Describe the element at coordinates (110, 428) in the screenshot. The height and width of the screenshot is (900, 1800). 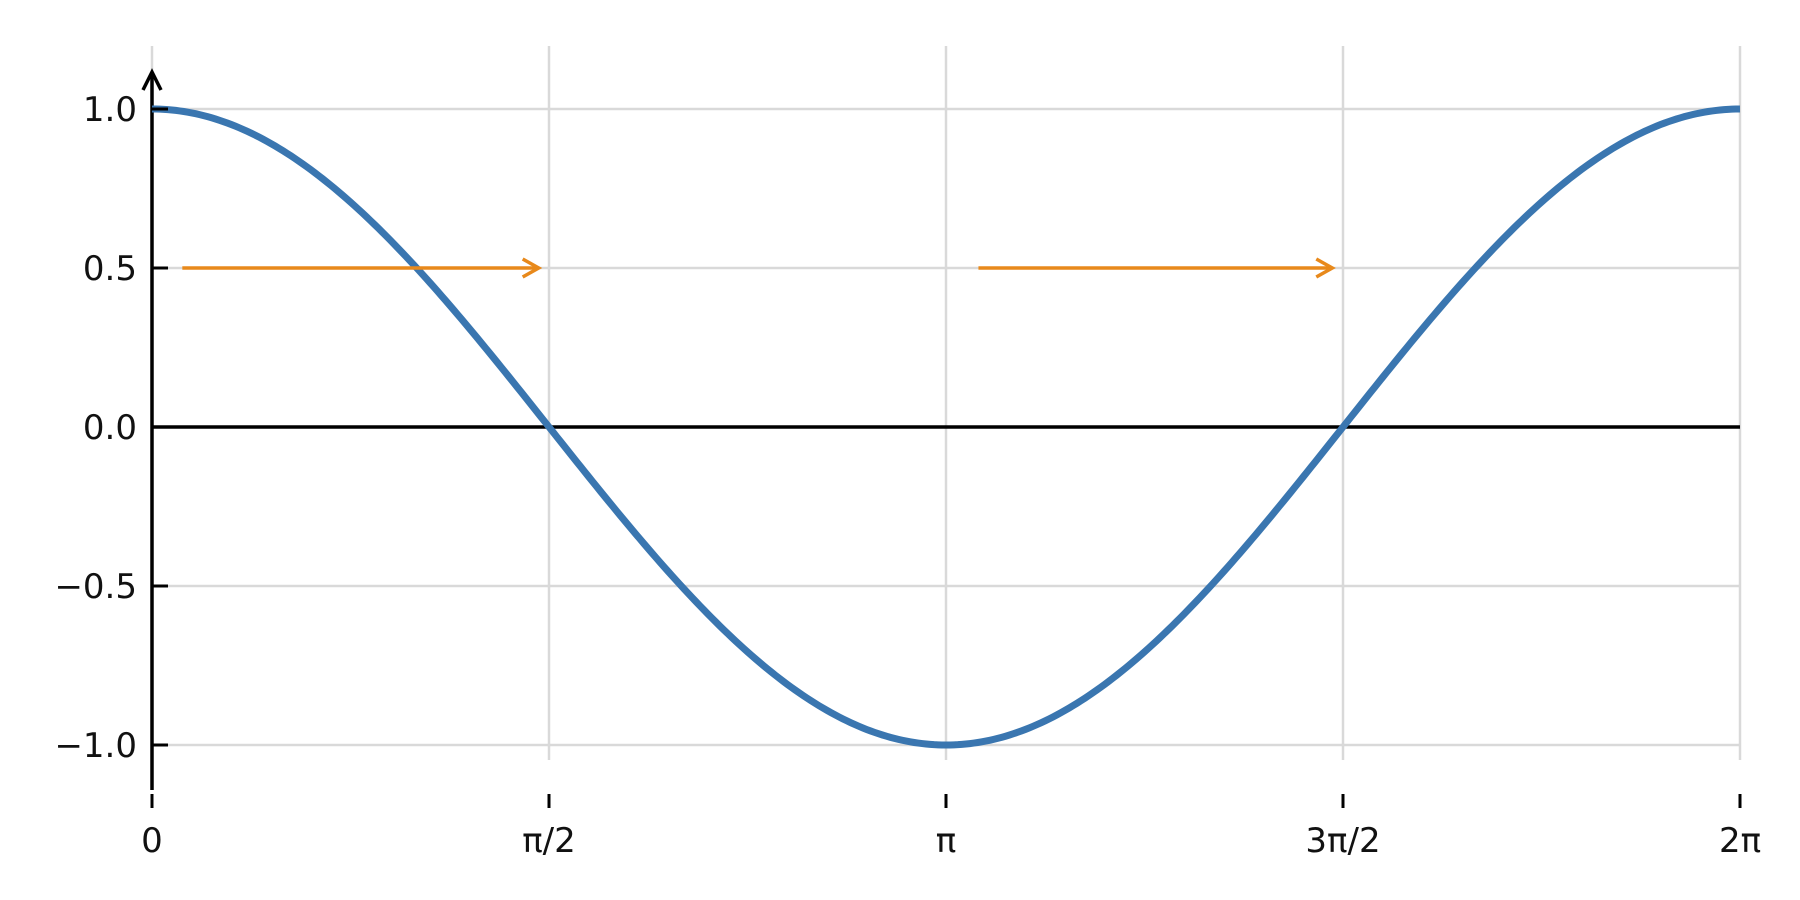
I see `y-tick-label: 0.0` at that location.